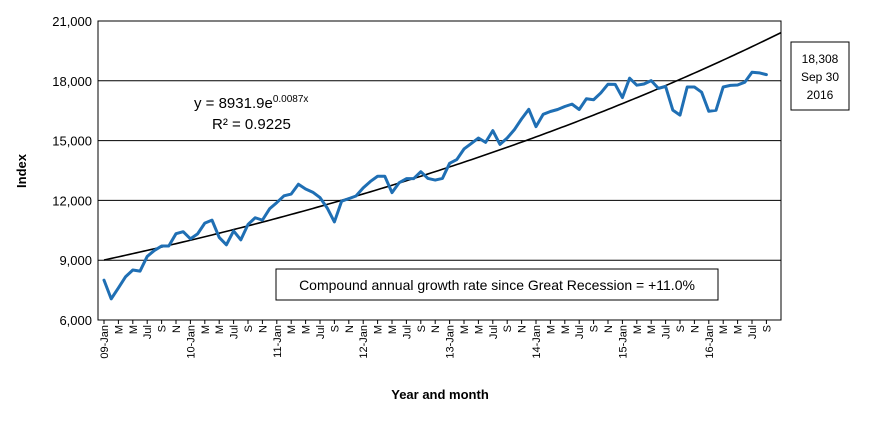  Describe the element at coordinates (72, 81) in the screenshot. I see `y-tick-label: 18,000` at that location.